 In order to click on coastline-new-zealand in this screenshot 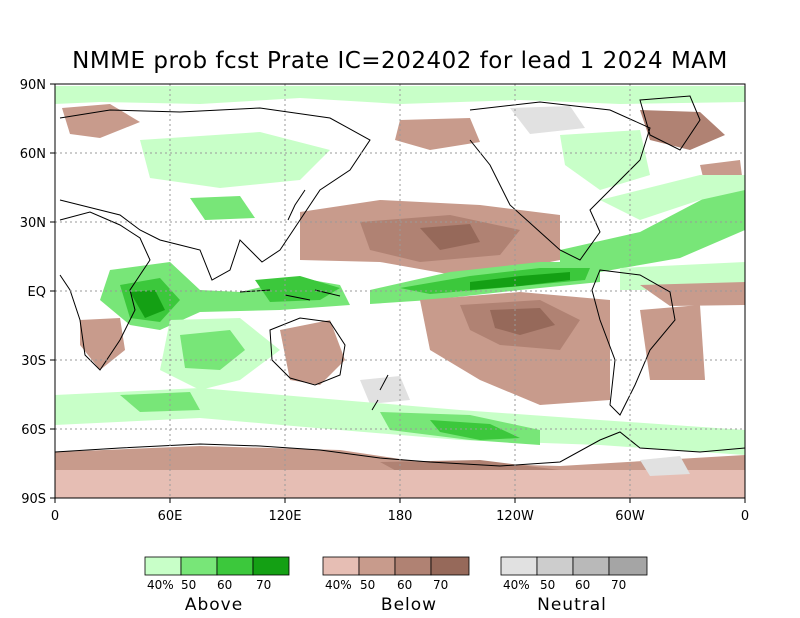, I will do `click(380, 392)`.